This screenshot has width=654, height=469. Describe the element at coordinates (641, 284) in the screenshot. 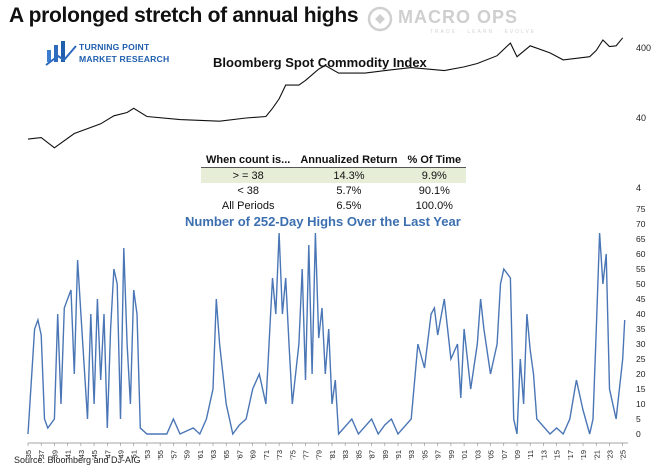

I see `highs-tick-label: 50` at that location.